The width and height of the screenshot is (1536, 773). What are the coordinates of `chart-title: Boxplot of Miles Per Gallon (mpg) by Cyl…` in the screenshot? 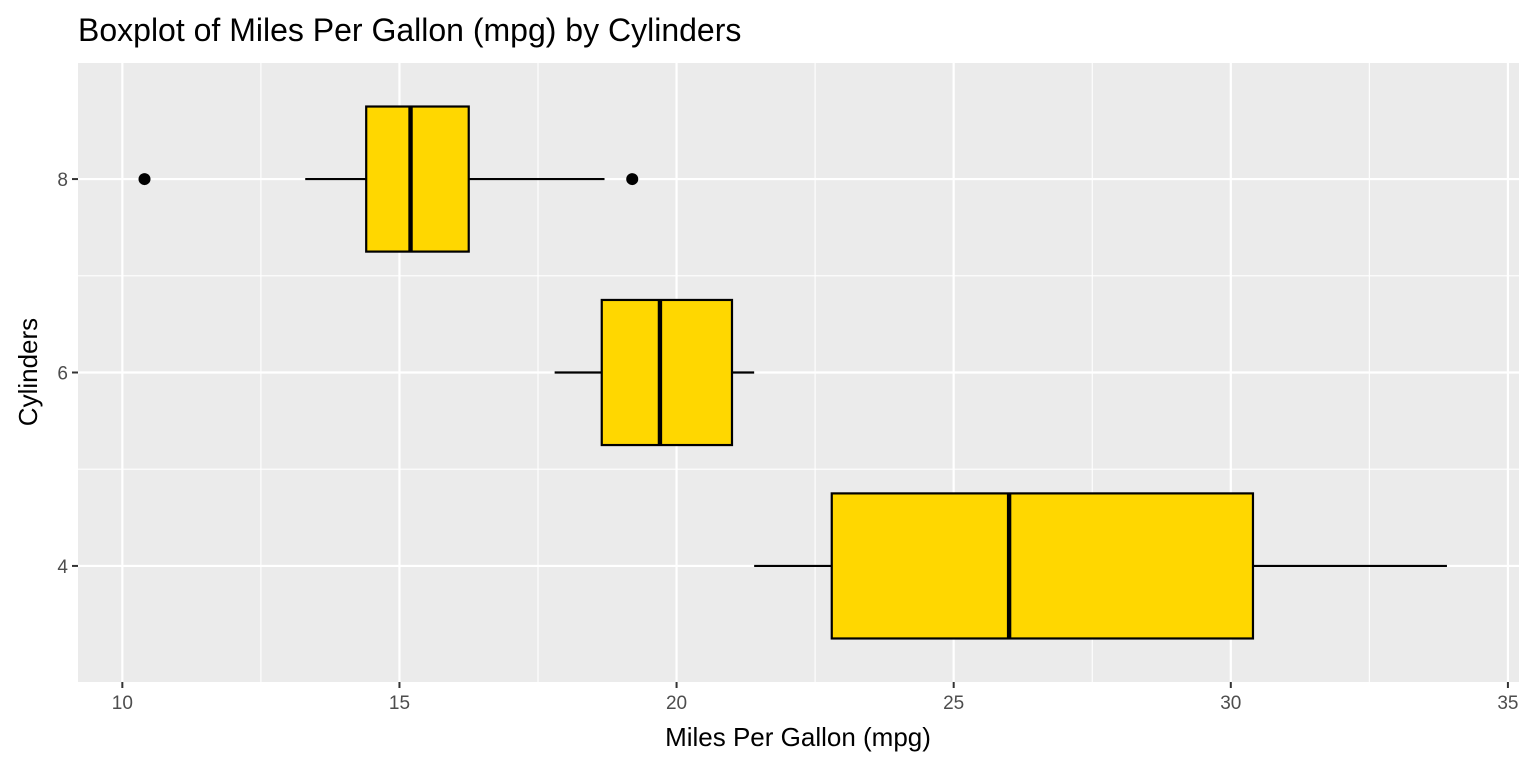 It's located at (409, 30).